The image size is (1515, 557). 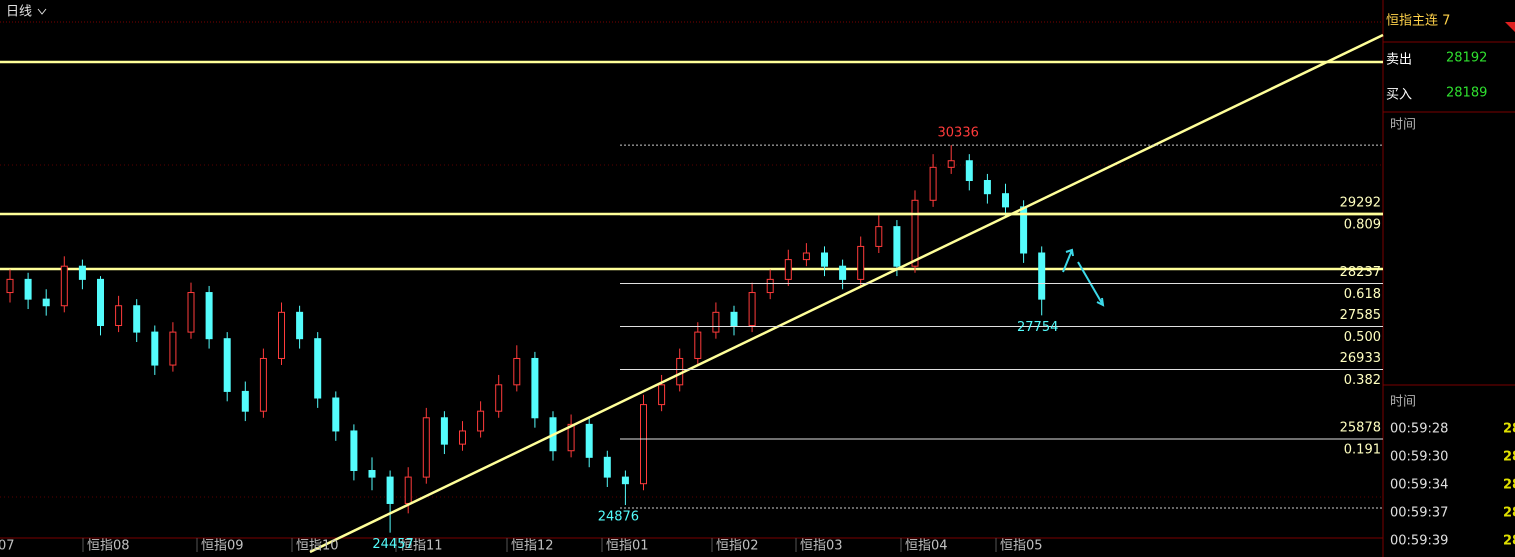 What do you see at coordinates (1403, 402) in the screenshot?
I see `trades-header: 时间` at bounding box center [1403, 402].